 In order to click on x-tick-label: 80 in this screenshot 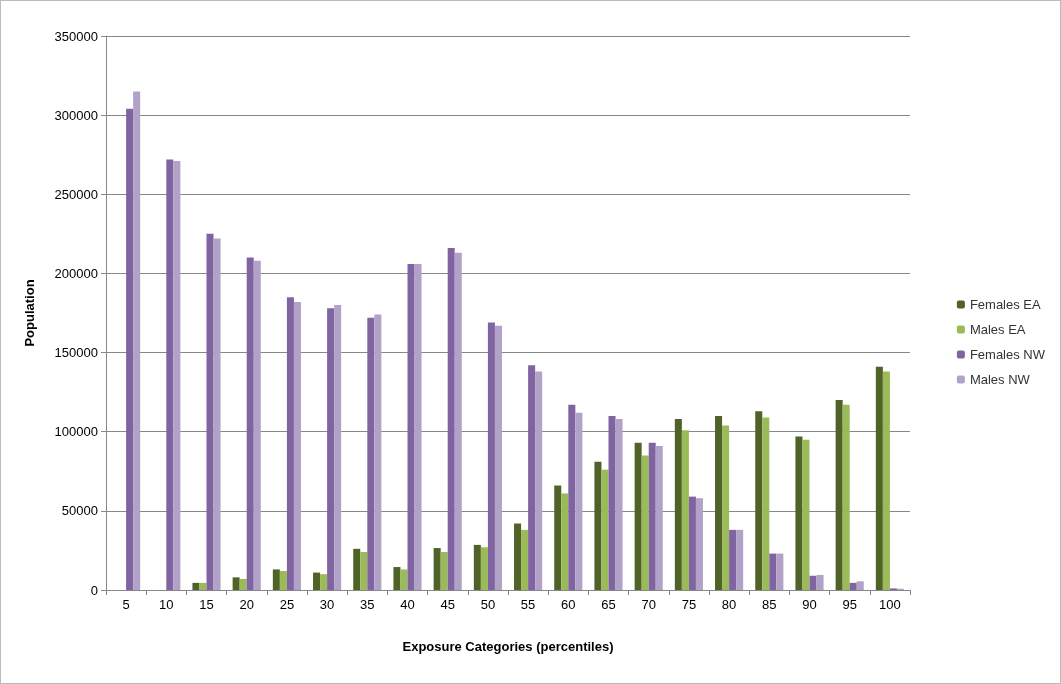, I will do `click(729, 604)`.